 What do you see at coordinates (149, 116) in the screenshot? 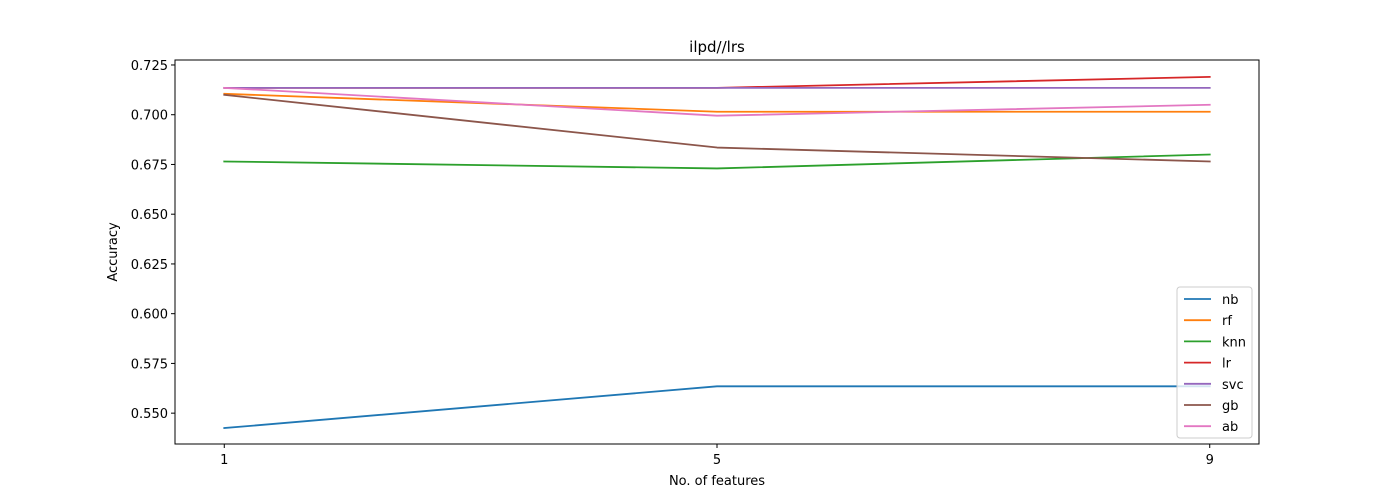
I see `y-tick-label: 0.700` at bounding box center [149, 116].